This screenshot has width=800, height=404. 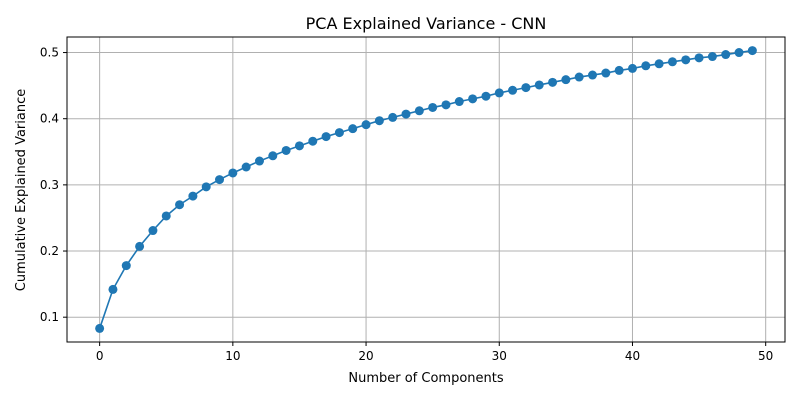 I want to click on x-axis-label: Number of Components, so click(x=425, y=378).